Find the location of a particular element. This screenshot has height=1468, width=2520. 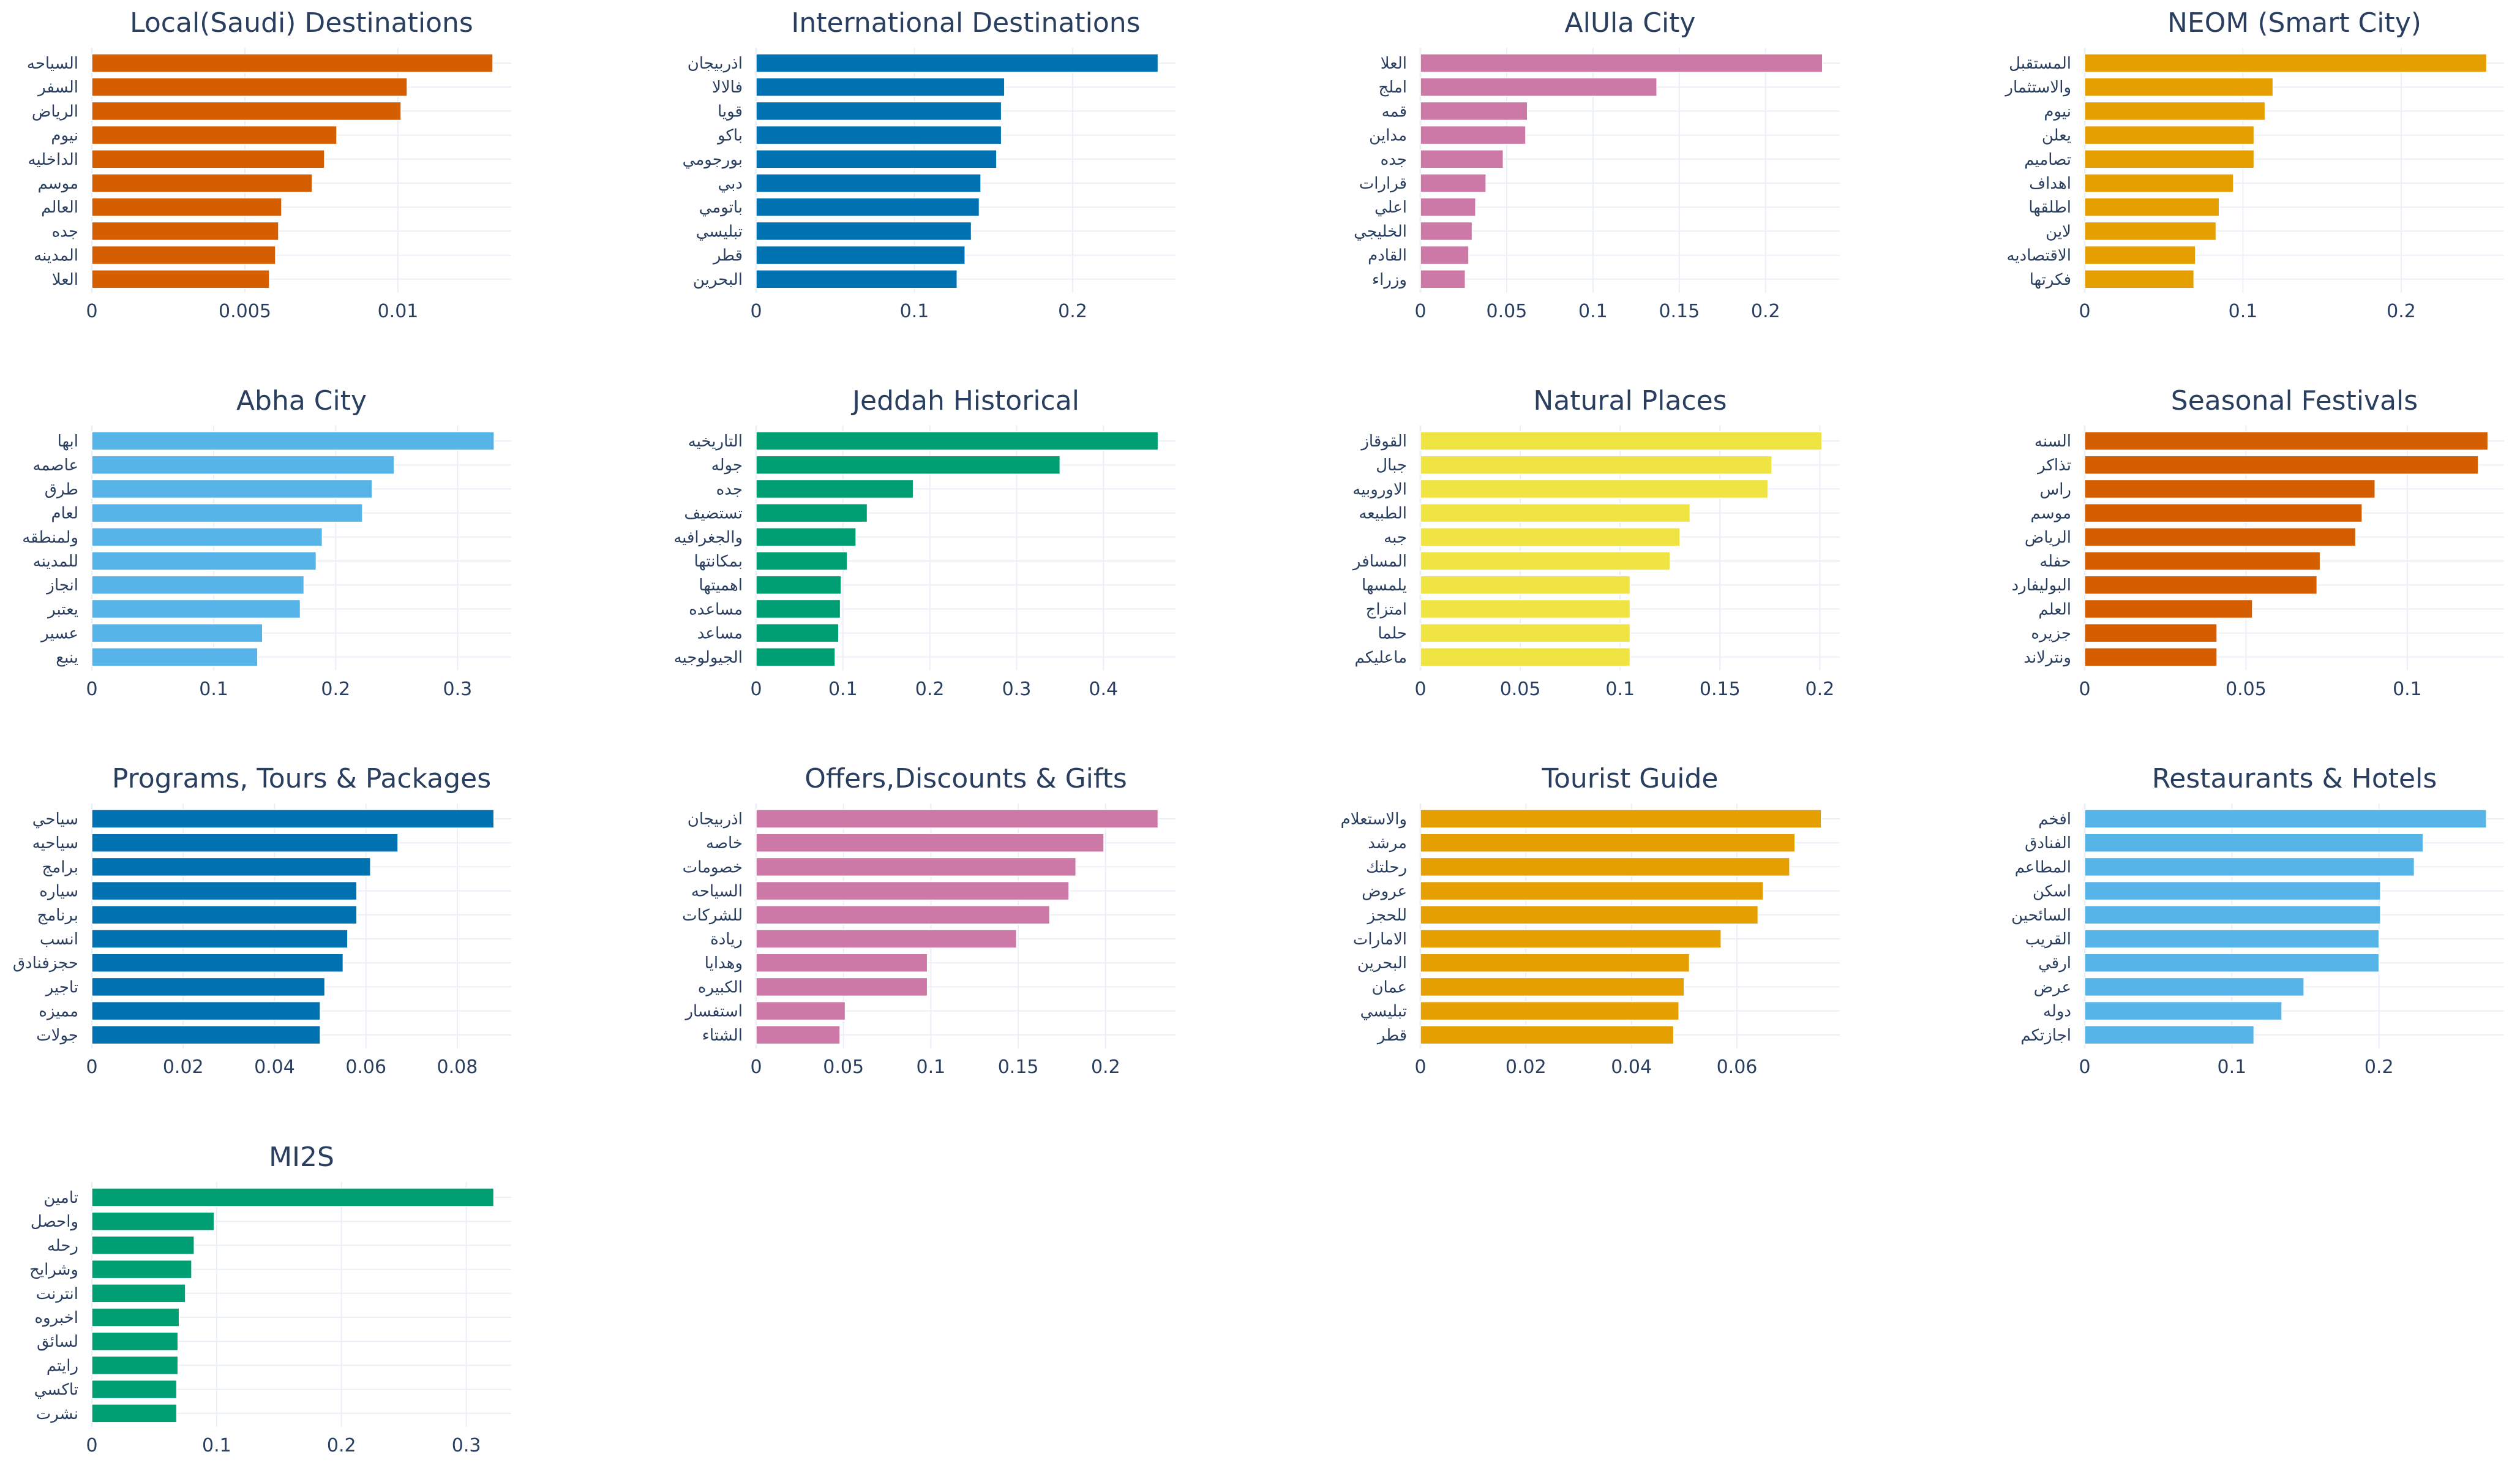

category-label: لسائق is located at coordinates (58, 1342).